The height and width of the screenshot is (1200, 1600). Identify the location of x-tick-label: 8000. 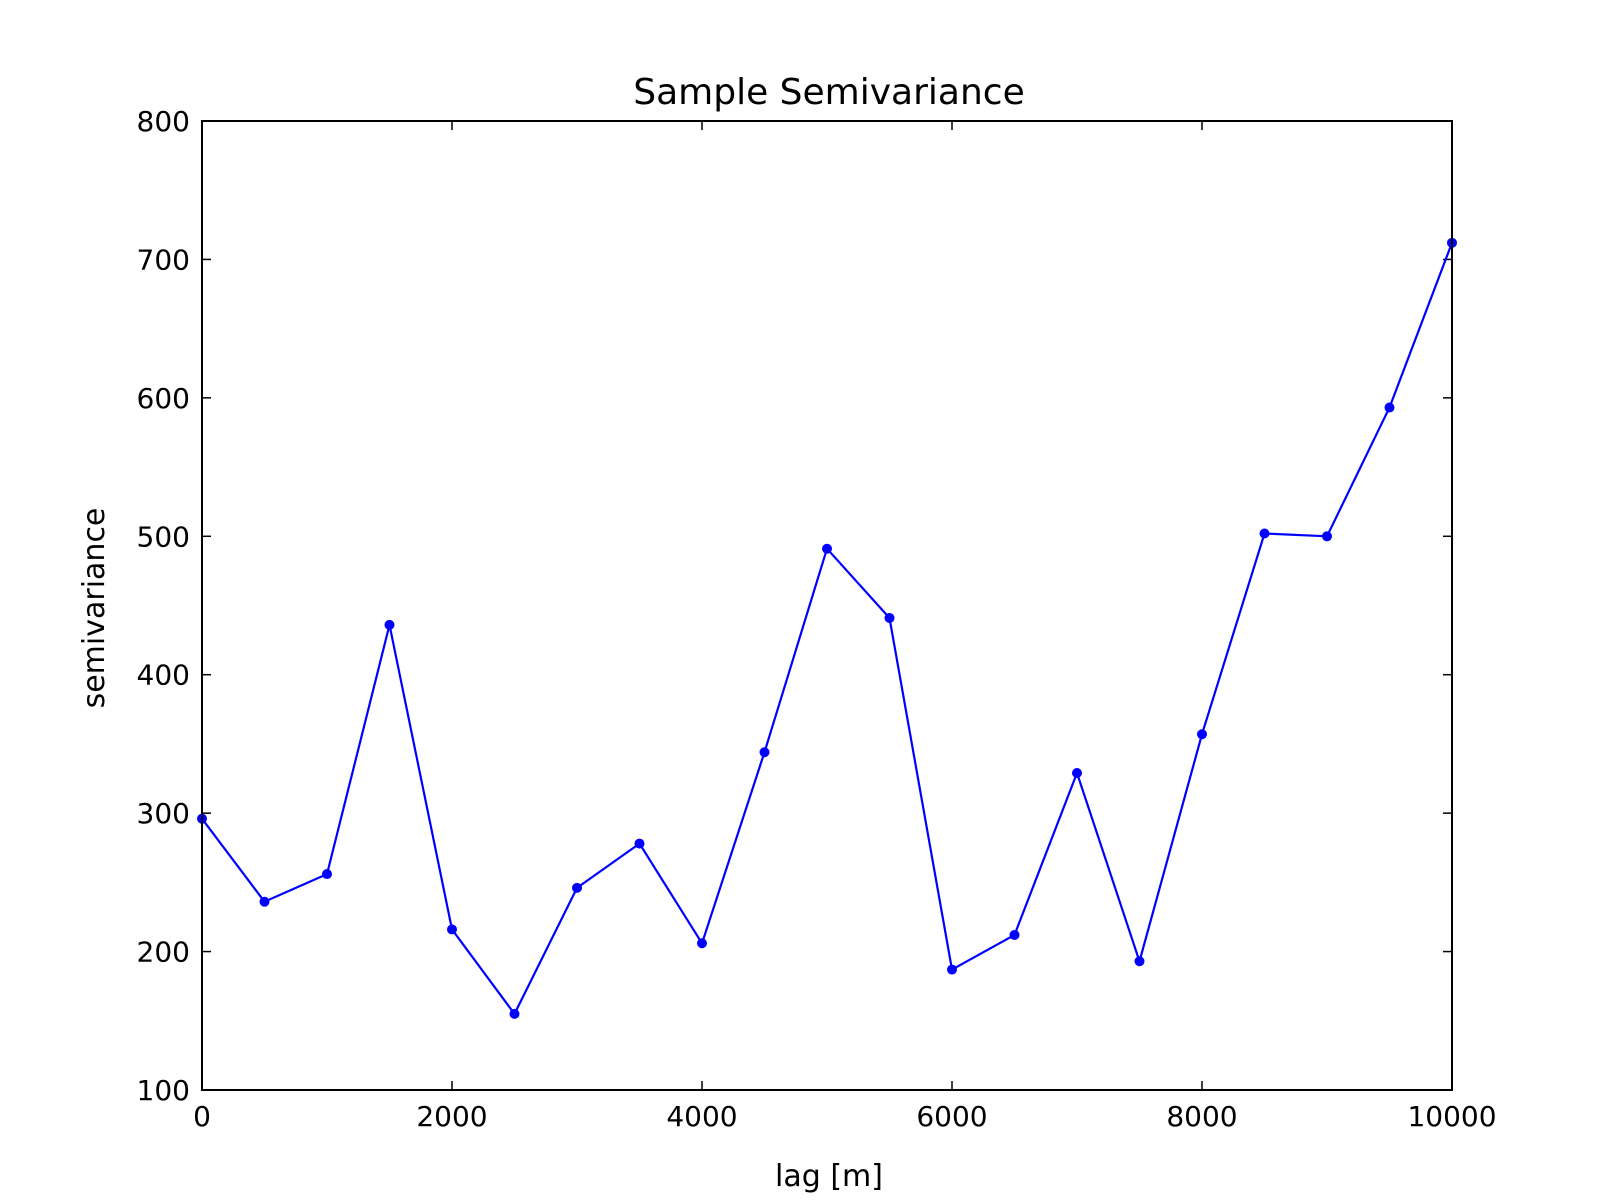
(1201, 1116).